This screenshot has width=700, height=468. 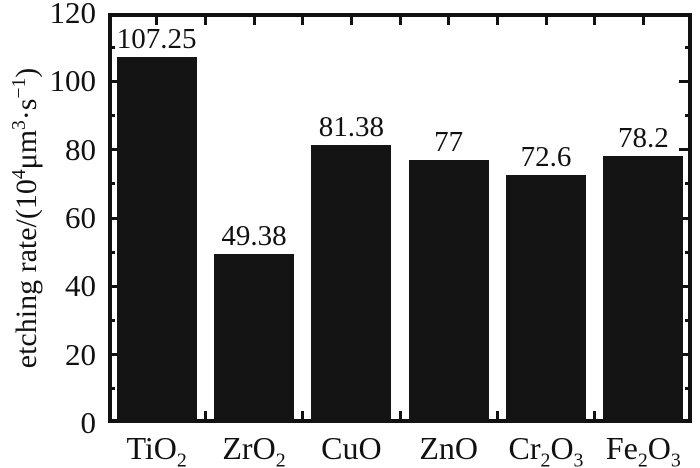 I want to click on y-tick-label: 120, so click(x=73, y=15).